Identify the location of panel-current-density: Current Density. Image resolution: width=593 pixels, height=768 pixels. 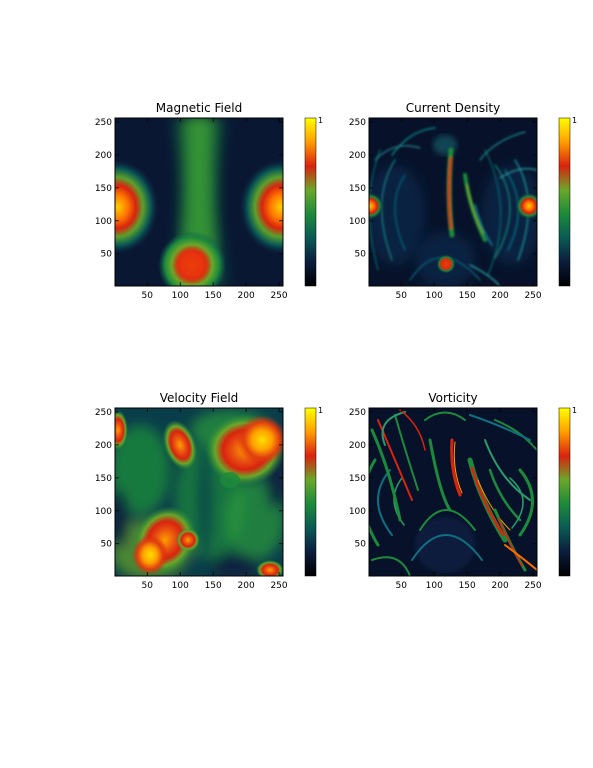
(463, 201).